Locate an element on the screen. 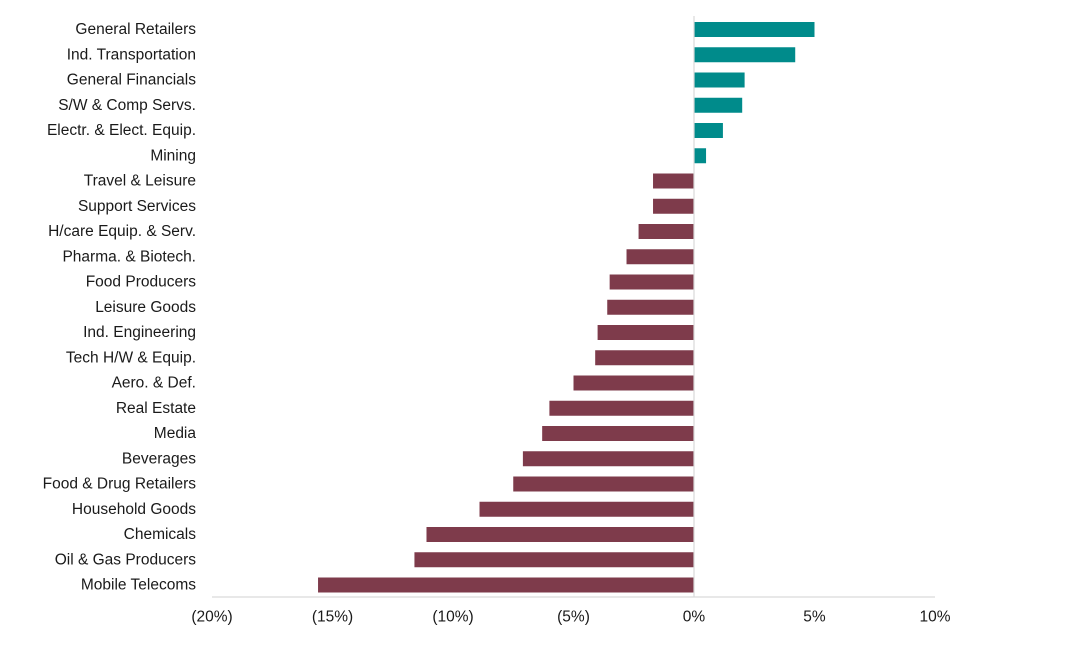  category-label: Ind. Engineering is located at coordinates (139, 332).